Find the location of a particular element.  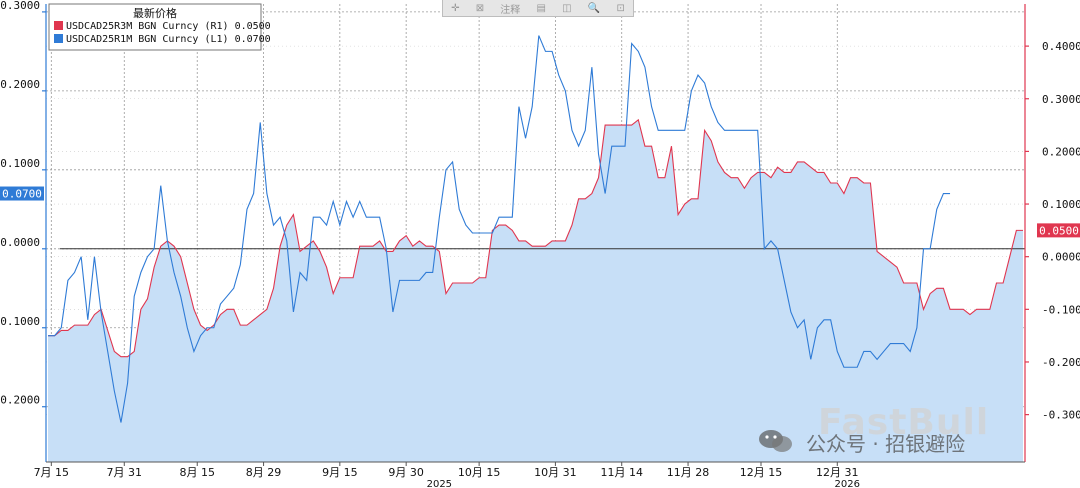

left-tick-label: 0.3000 is located at coordinates (20, 6).